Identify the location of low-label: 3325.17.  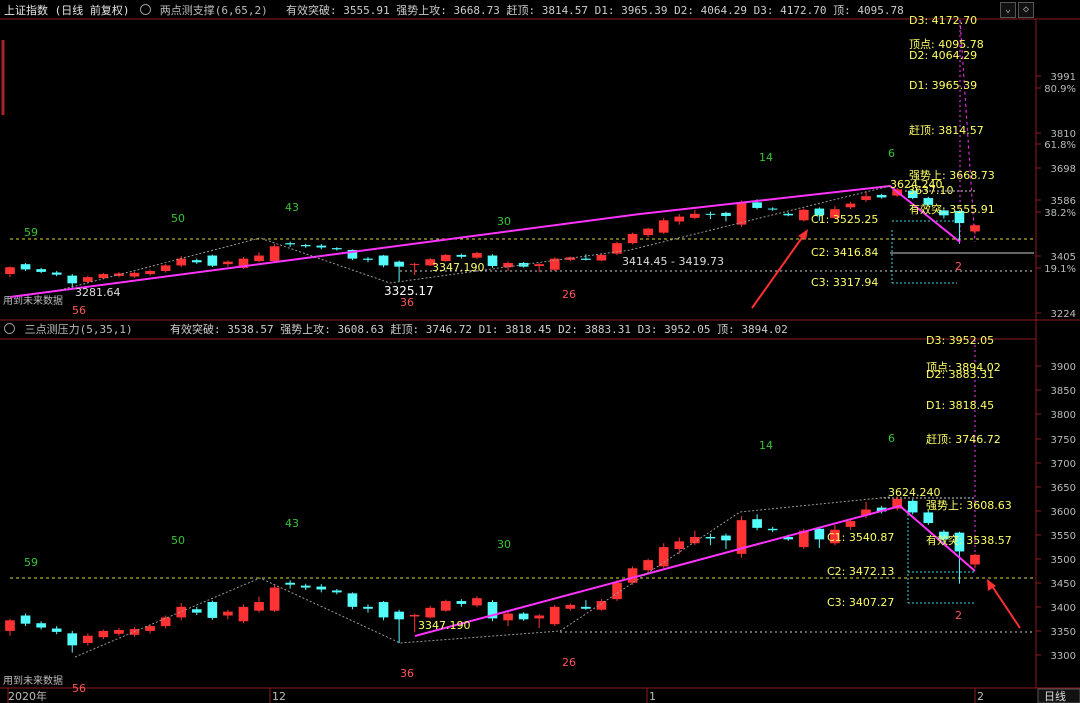
(409, 291).